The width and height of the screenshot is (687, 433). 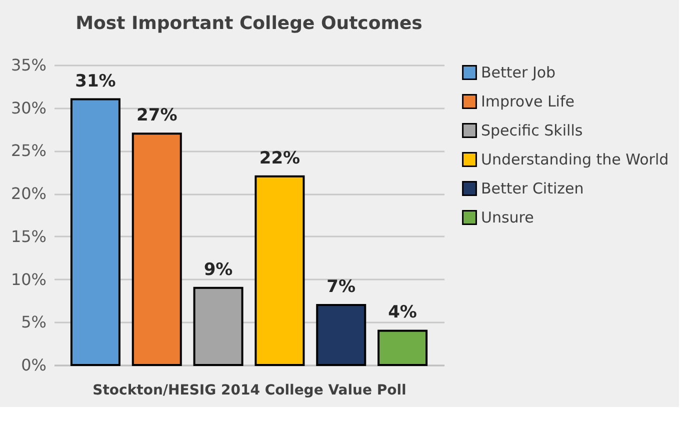 What do you see at coordinates (33, 322) in the screenshot?
I see `y-tick-label: 5%` at bounding box center [33, 322].